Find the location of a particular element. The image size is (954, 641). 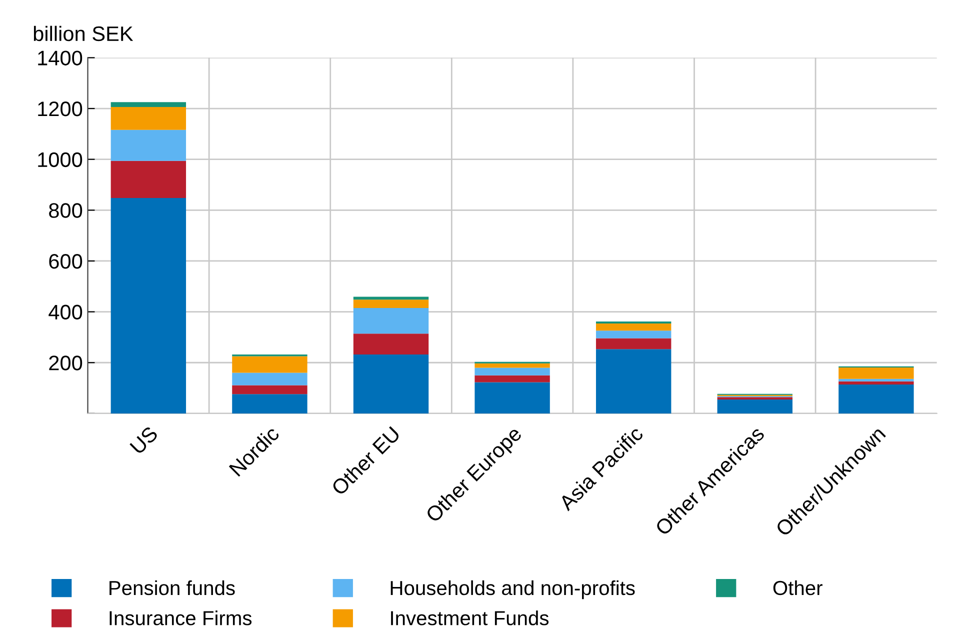

legend-label: Investment Funds is located at coordinates (470, 618).